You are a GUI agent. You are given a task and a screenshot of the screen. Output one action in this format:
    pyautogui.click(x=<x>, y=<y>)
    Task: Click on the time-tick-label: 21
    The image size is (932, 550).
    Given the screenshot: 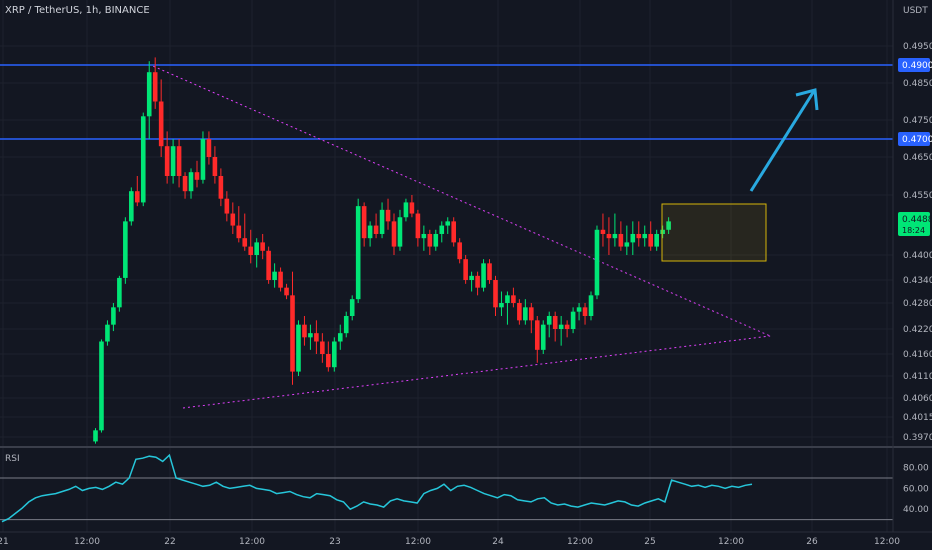 What is the action you would take?
    pyautogui.click(x=4, y=542)
    